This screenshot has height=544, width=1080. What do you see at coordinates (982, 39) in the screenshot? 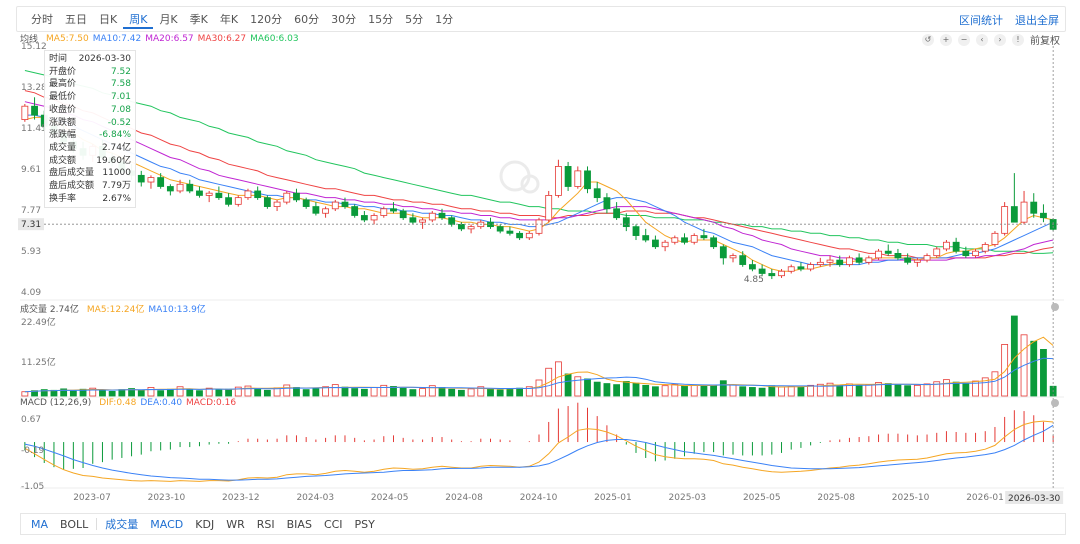
I see `pan-left-icon: ‹` at bounding box center [982, 39].